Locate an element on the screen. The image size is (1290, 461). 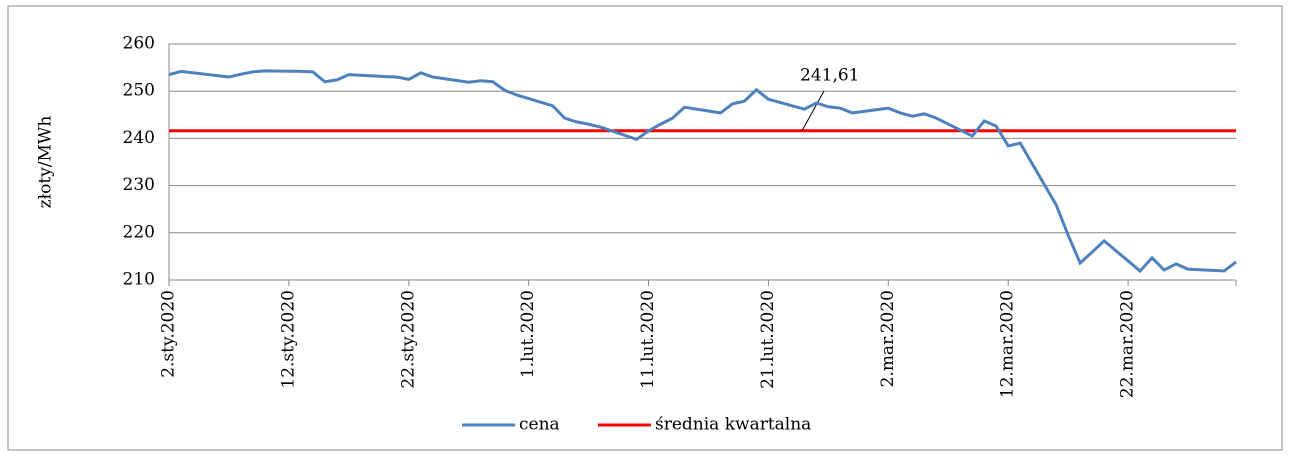
x-tick-label: 22.sty.2020 is located at coordinates (408, 339).